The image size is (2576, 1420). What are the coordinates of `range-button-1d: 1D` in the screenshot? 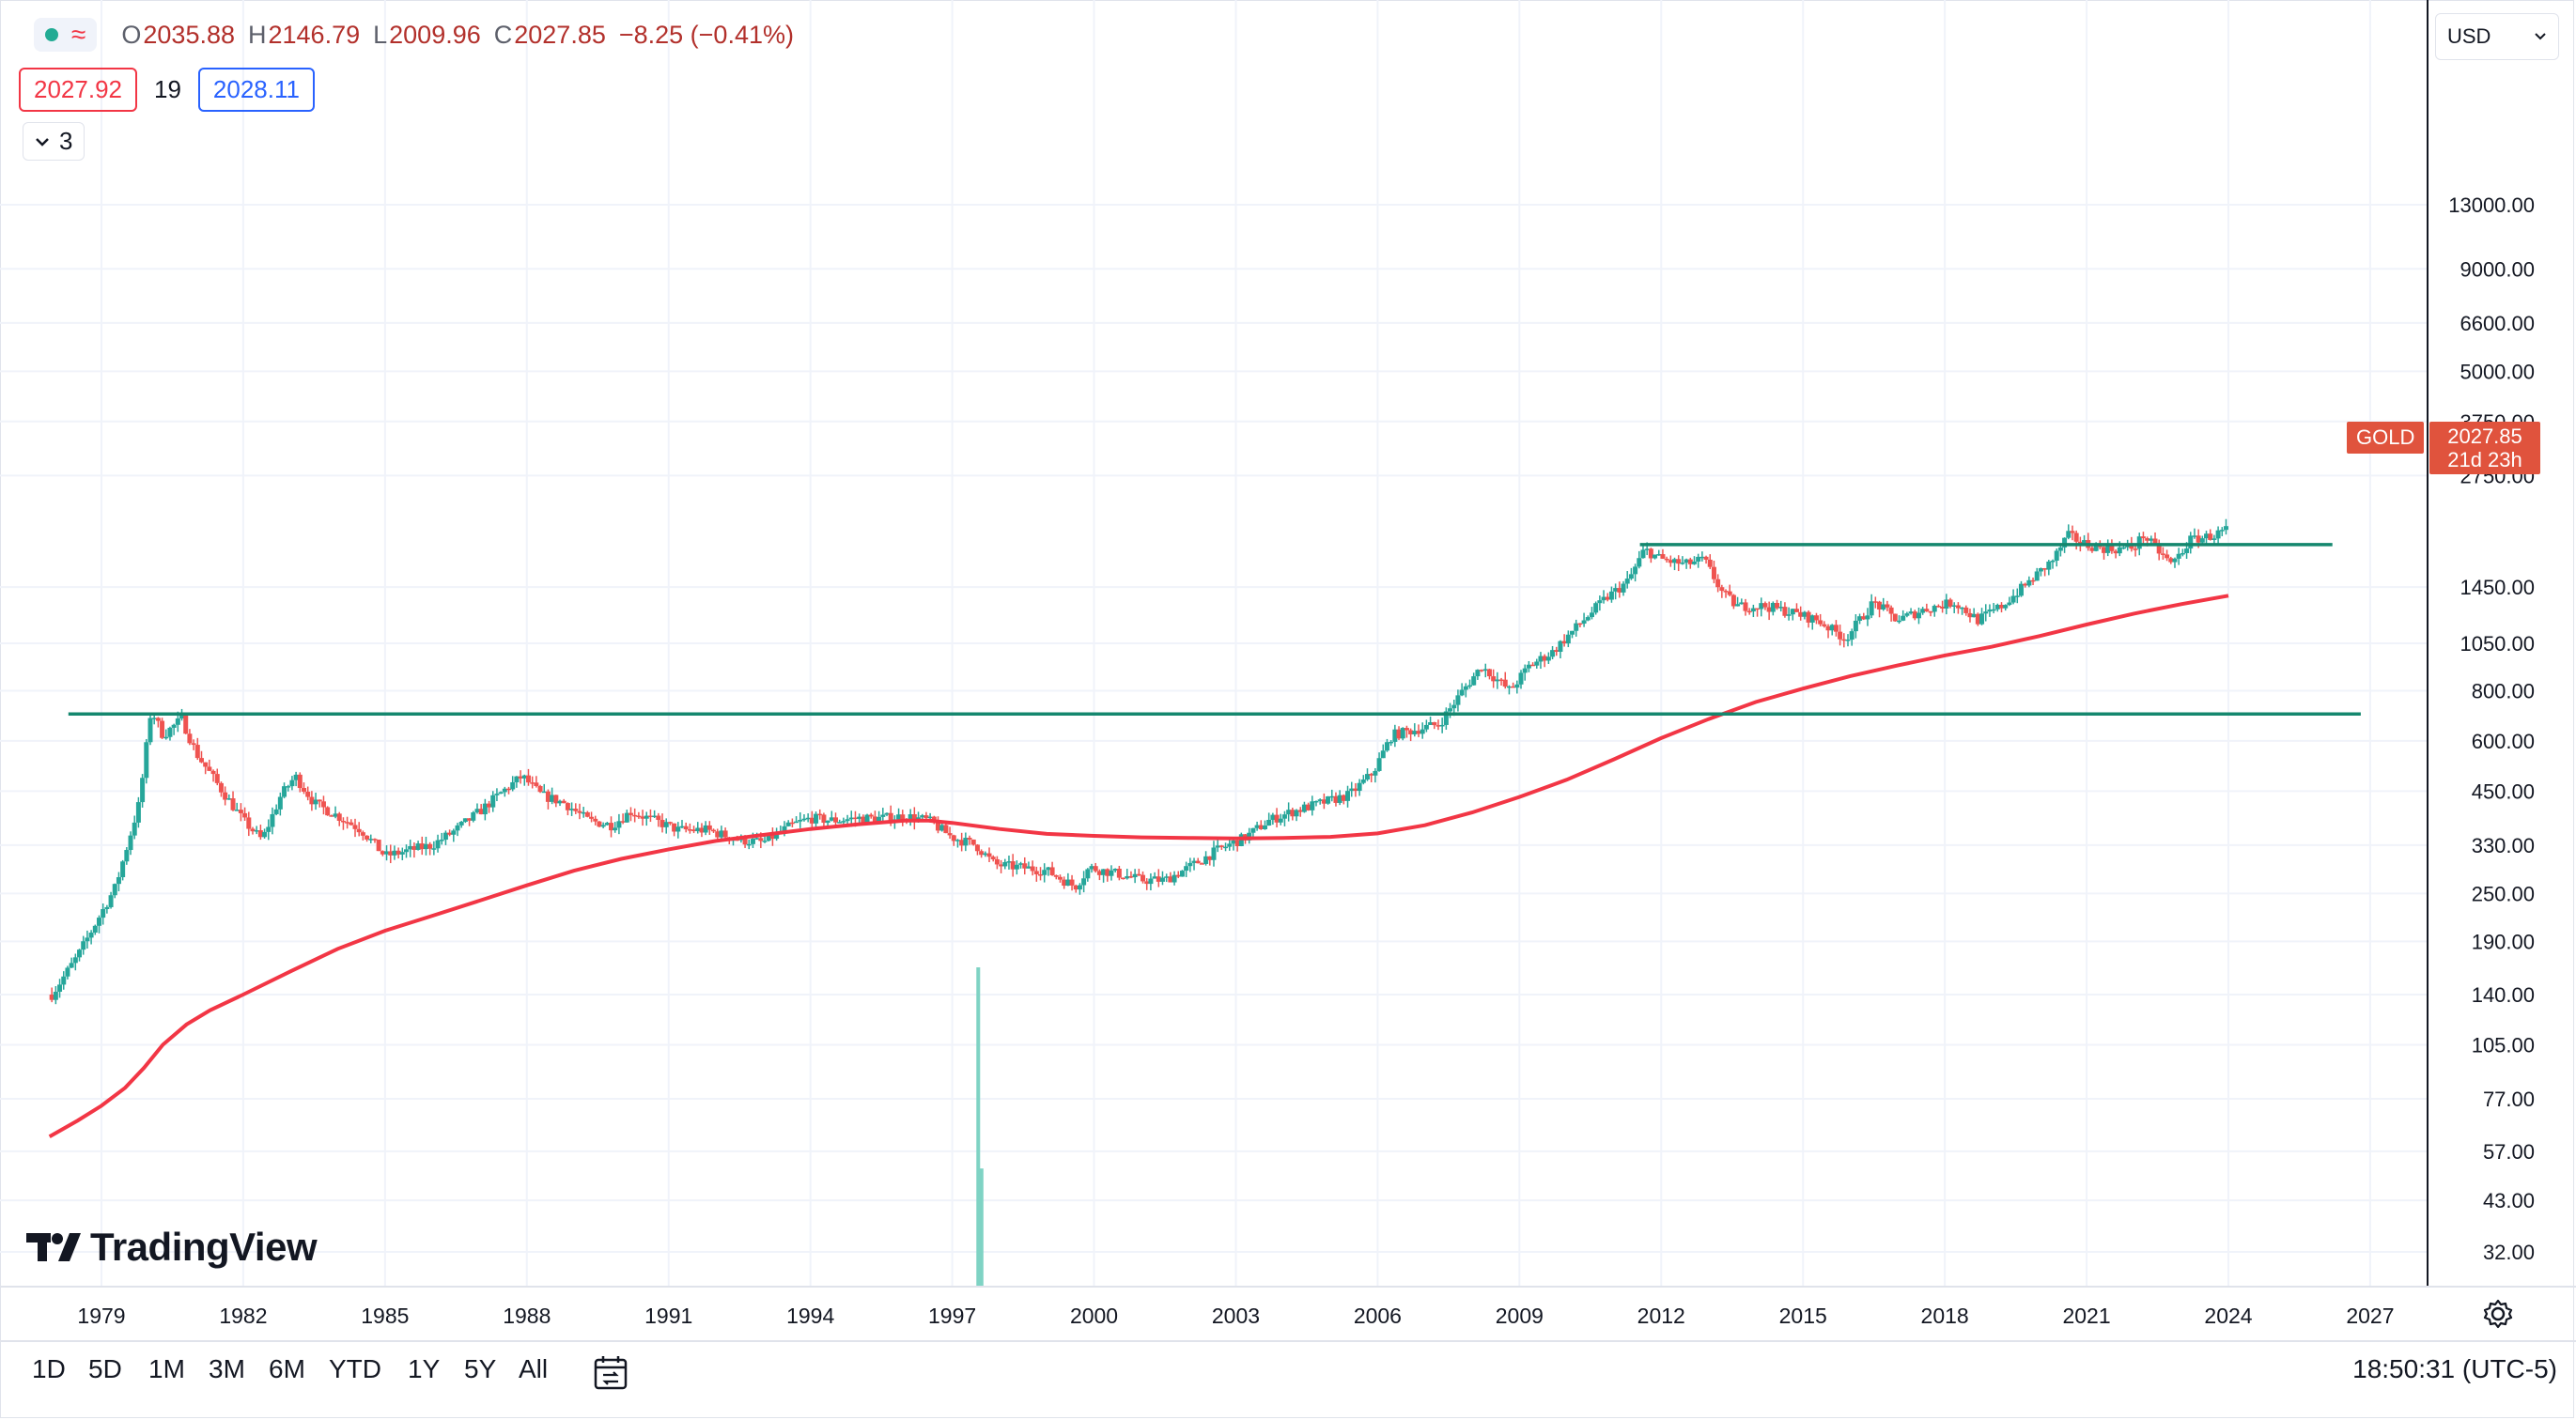 It's located at (49, 1368).